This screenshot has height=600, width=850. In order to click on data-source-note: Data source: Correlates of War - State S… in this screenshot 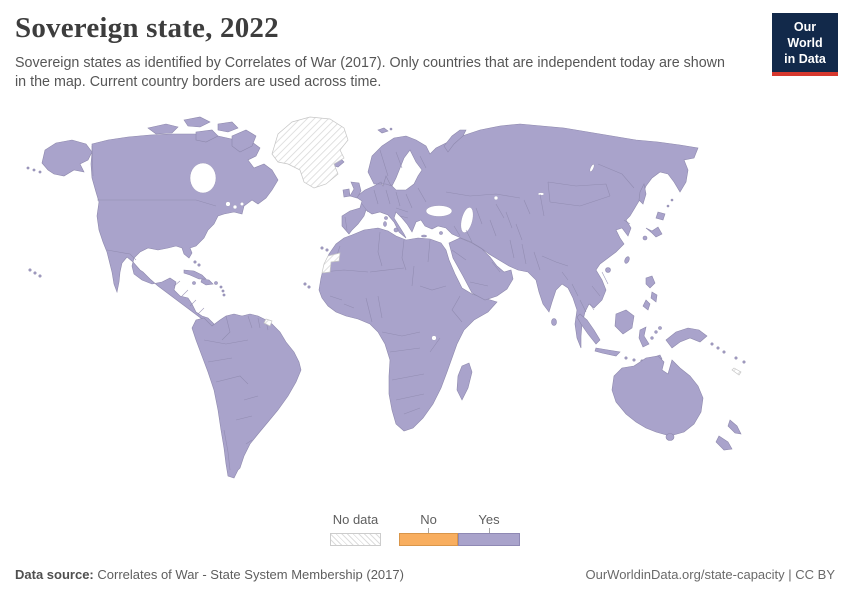, I will do `click(209, 574)`.